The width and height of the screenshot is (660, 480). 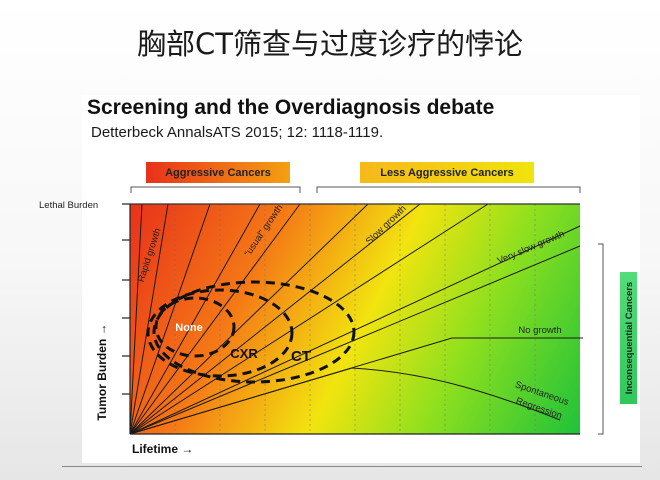 I want to click on none-zone-label: None, so click(x=189, y=328).